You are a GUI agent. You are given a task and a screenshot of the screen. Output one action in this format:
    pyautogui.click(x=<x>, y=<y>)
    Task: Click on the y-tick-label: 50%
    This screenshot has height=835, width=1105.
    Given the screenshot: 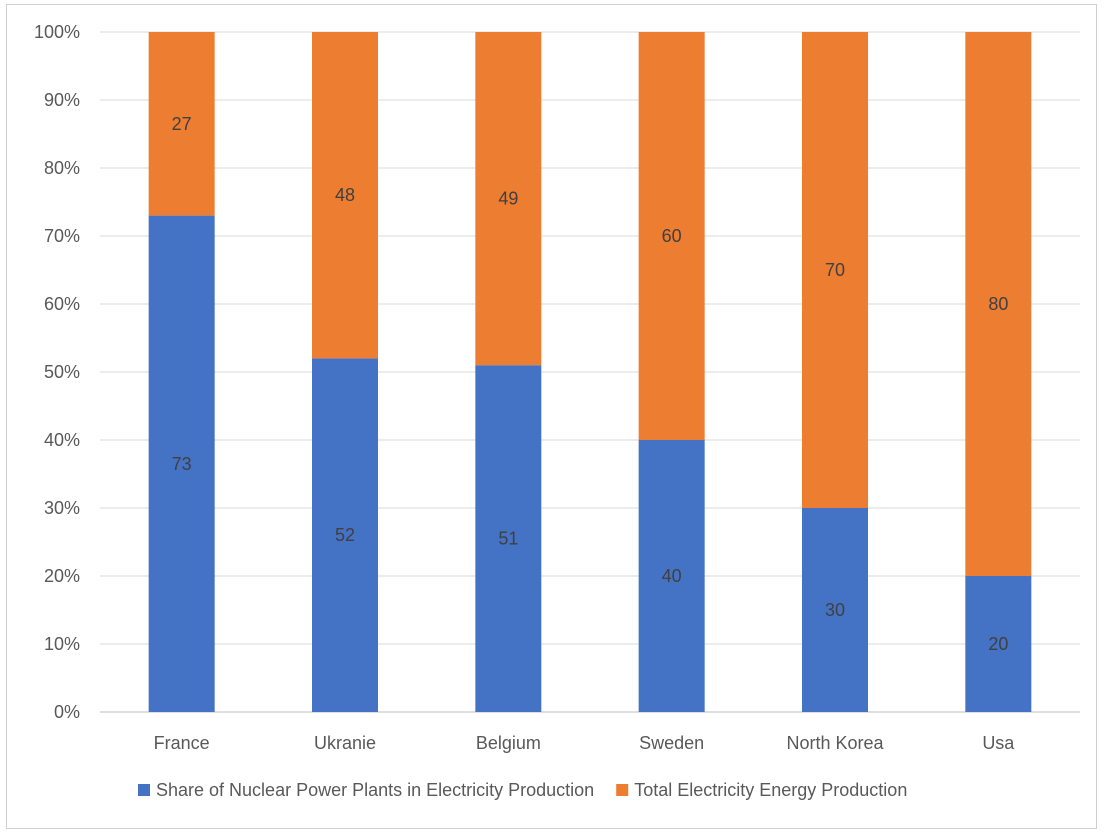 What is the action you would take?
    pyautogui.click(x=62, y=372)
    